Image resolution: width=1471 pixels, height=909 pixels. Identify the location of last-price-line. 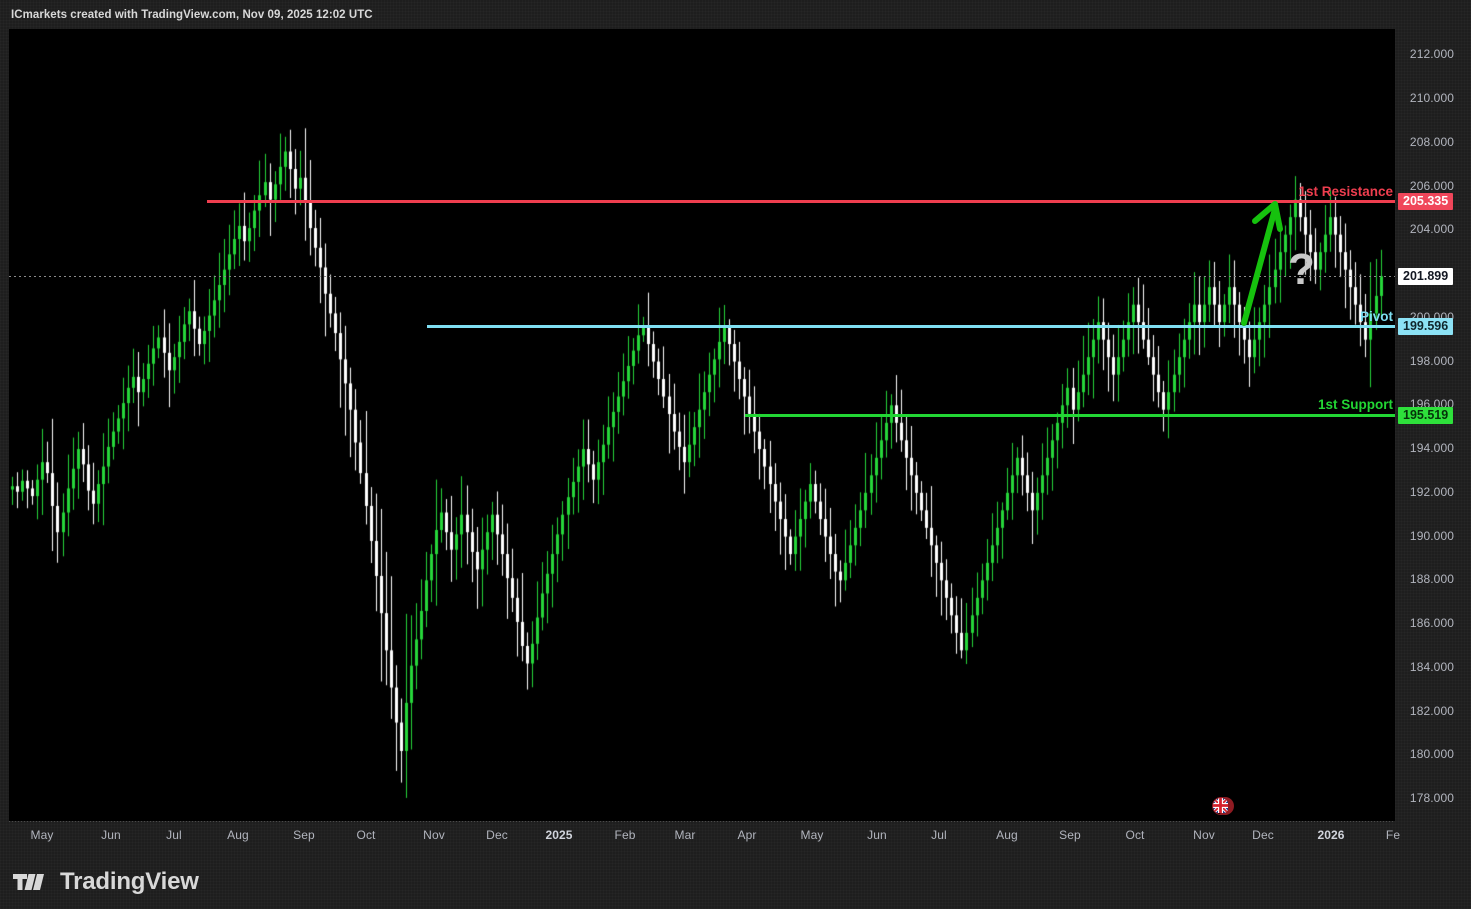
(702, 276).